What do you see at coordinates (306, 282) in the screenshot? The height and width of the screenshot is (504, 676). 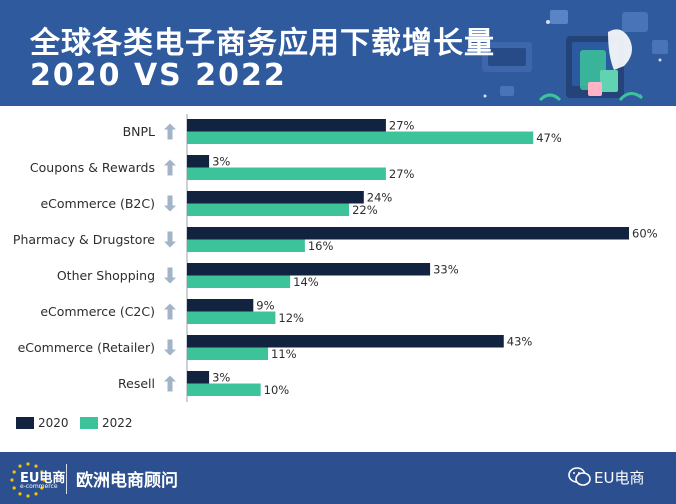 I see `data-label: 14%` at bounding box center [306, 282].